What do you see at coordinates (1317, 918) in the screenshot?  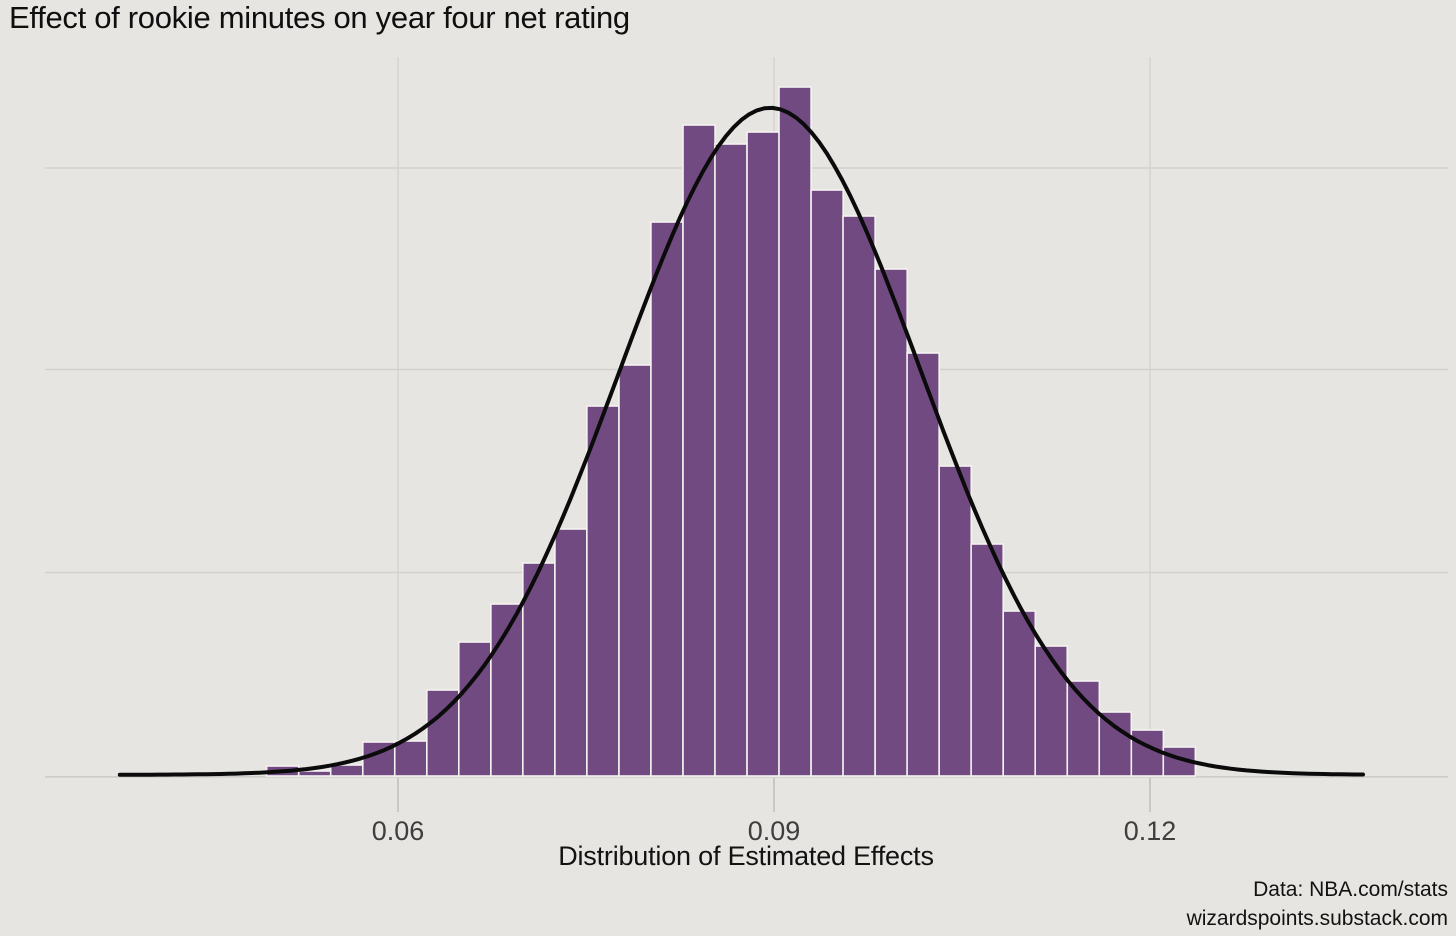 I see `caption-site-url: wizardspoints.substack.com` at bounding box center [1317, 918].